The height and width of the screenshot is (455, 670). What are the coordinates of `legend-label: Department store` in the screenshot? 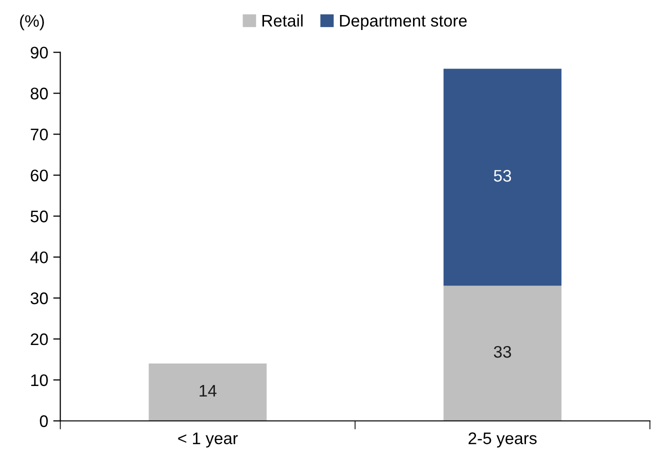 It's located at (403, 22).